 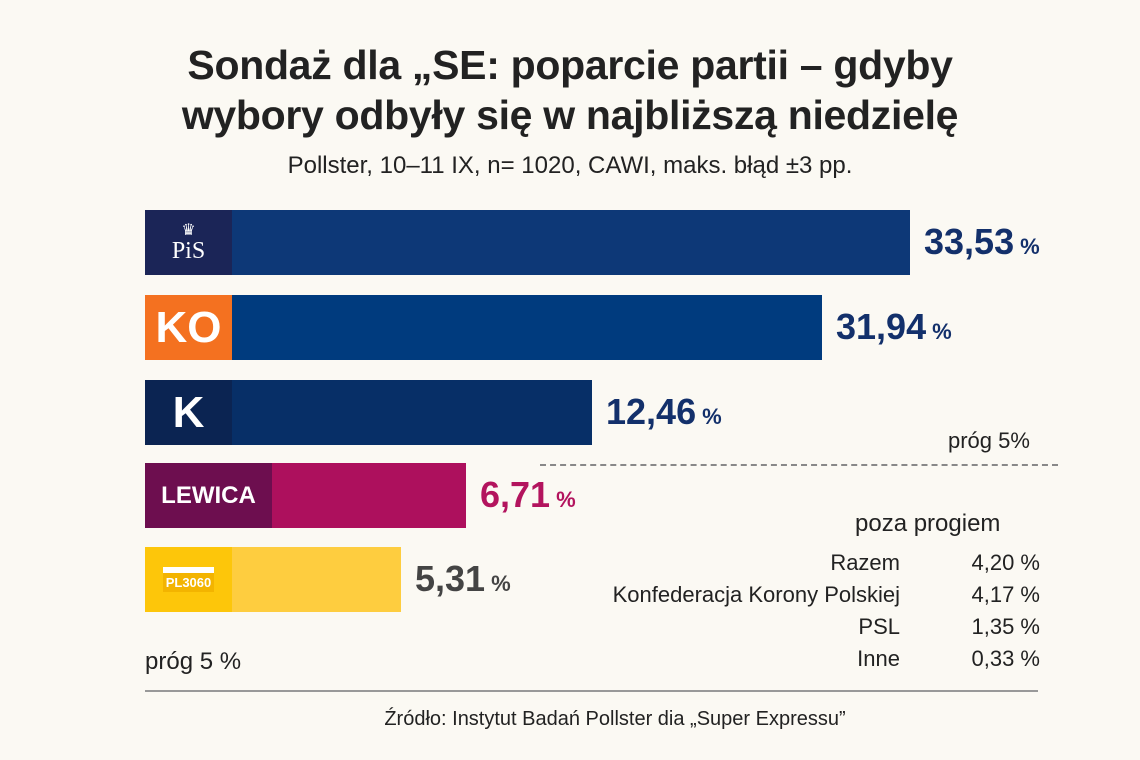 I want to click on below-threshold-row: Razem 4,20 %, so click(x=790, y=566).